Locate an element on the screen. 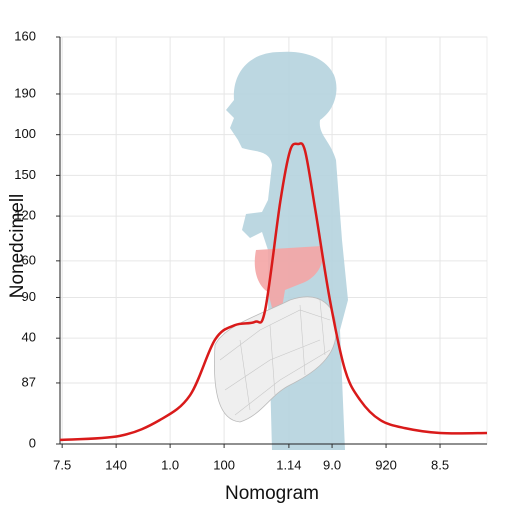 The width and height of the screenshot is (512, 512). mesh-organ is located at coordinates (275, 359).